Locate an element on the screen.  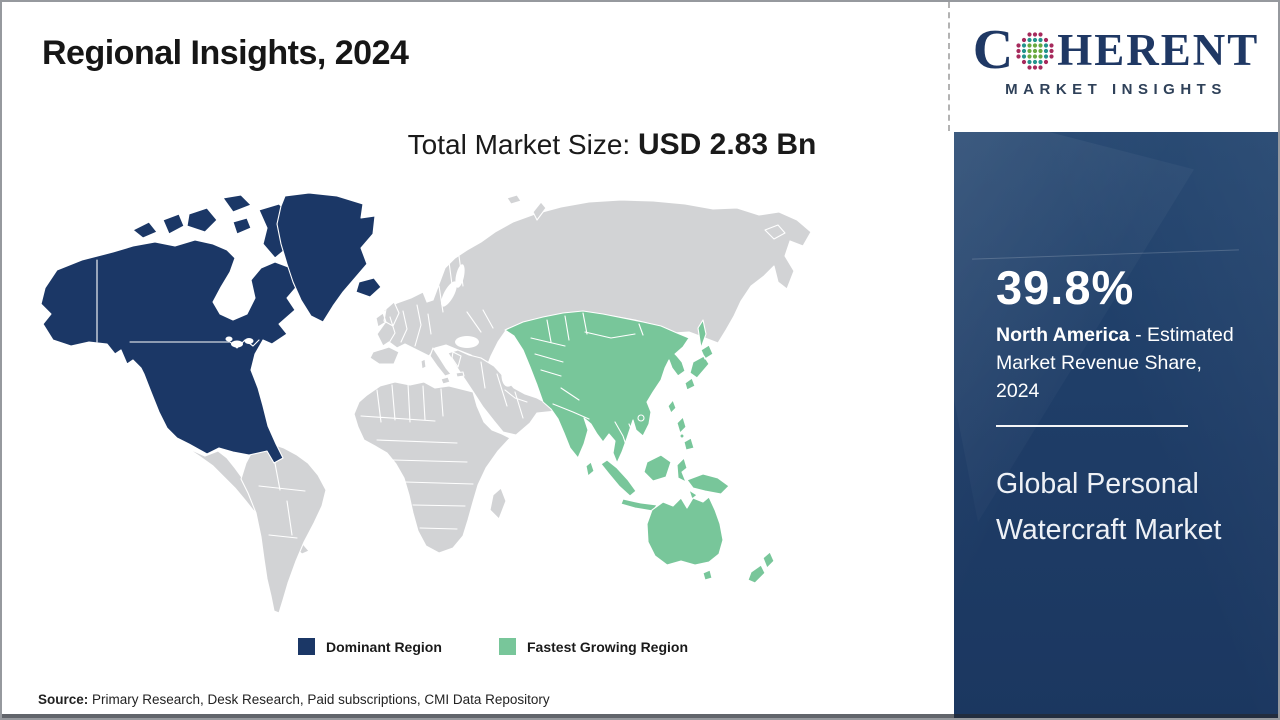
legend-item-fastest-growing: Fastest Growing Region is located at coordinates (593, 646).